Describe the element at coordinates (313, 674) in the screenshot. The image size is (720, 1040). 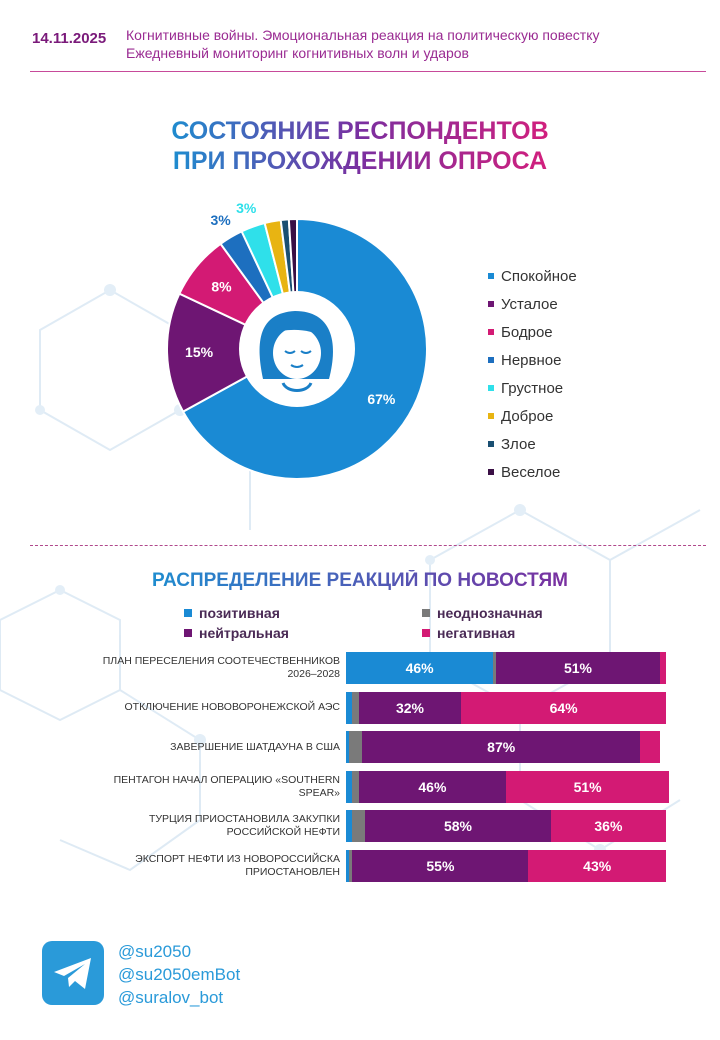
I see `bar-category-line: 2026–2028` at that location.